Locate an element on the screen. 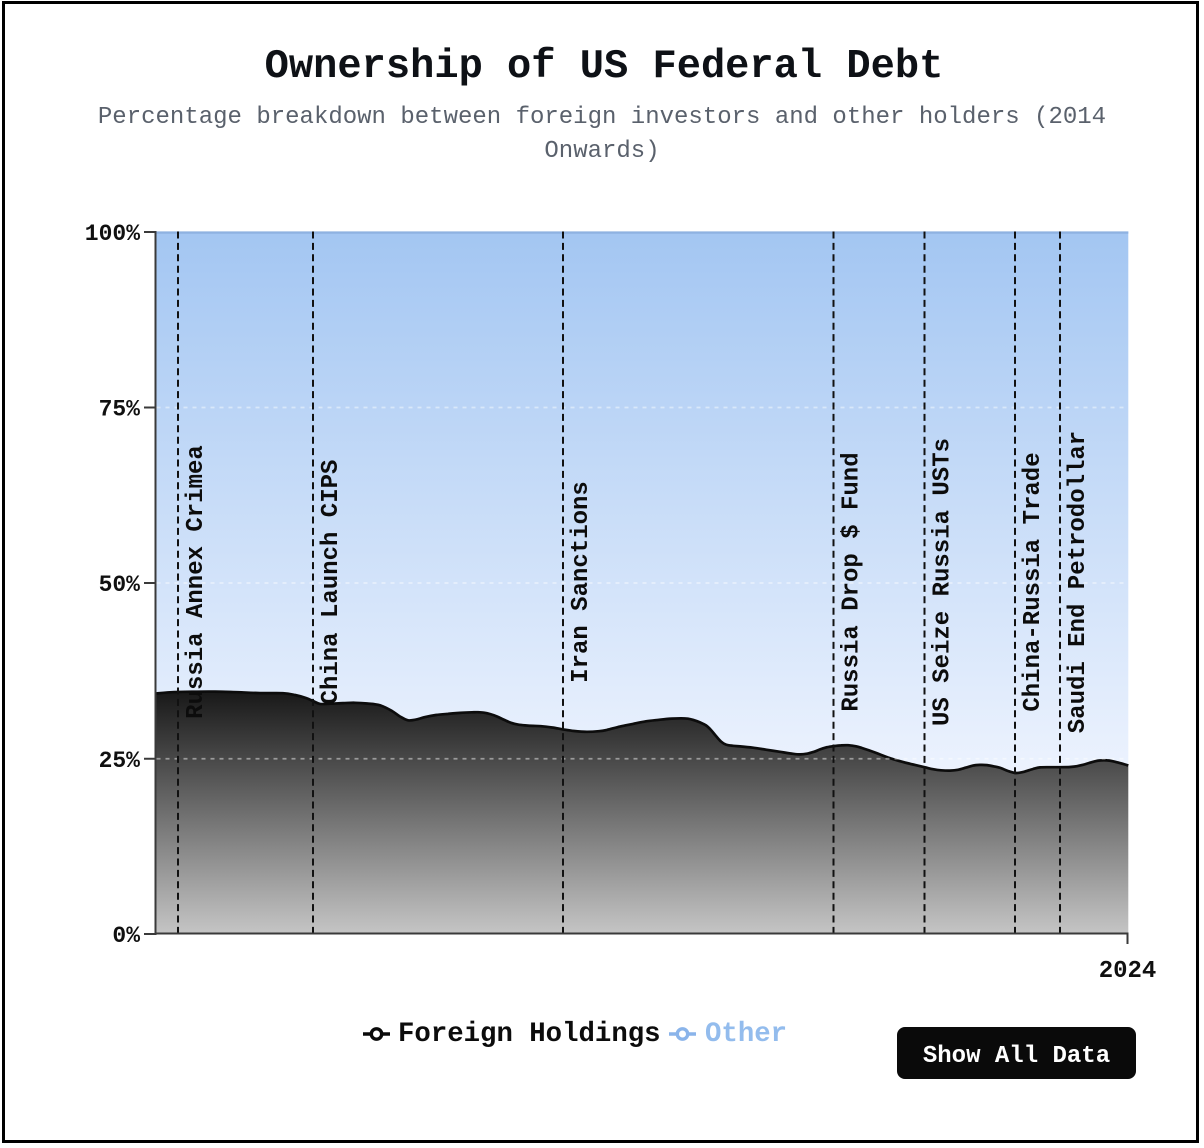  svg-text: 50% is located at coordinates (120, 585).